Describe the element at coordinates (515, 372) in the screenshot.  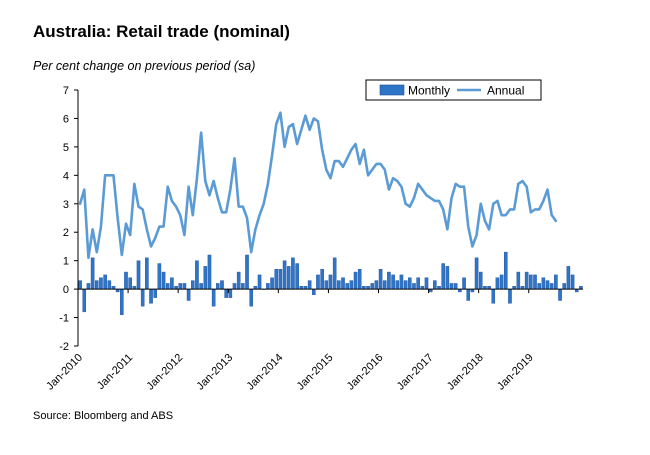
I see `x-tick-label: Jan-2019` at that location.